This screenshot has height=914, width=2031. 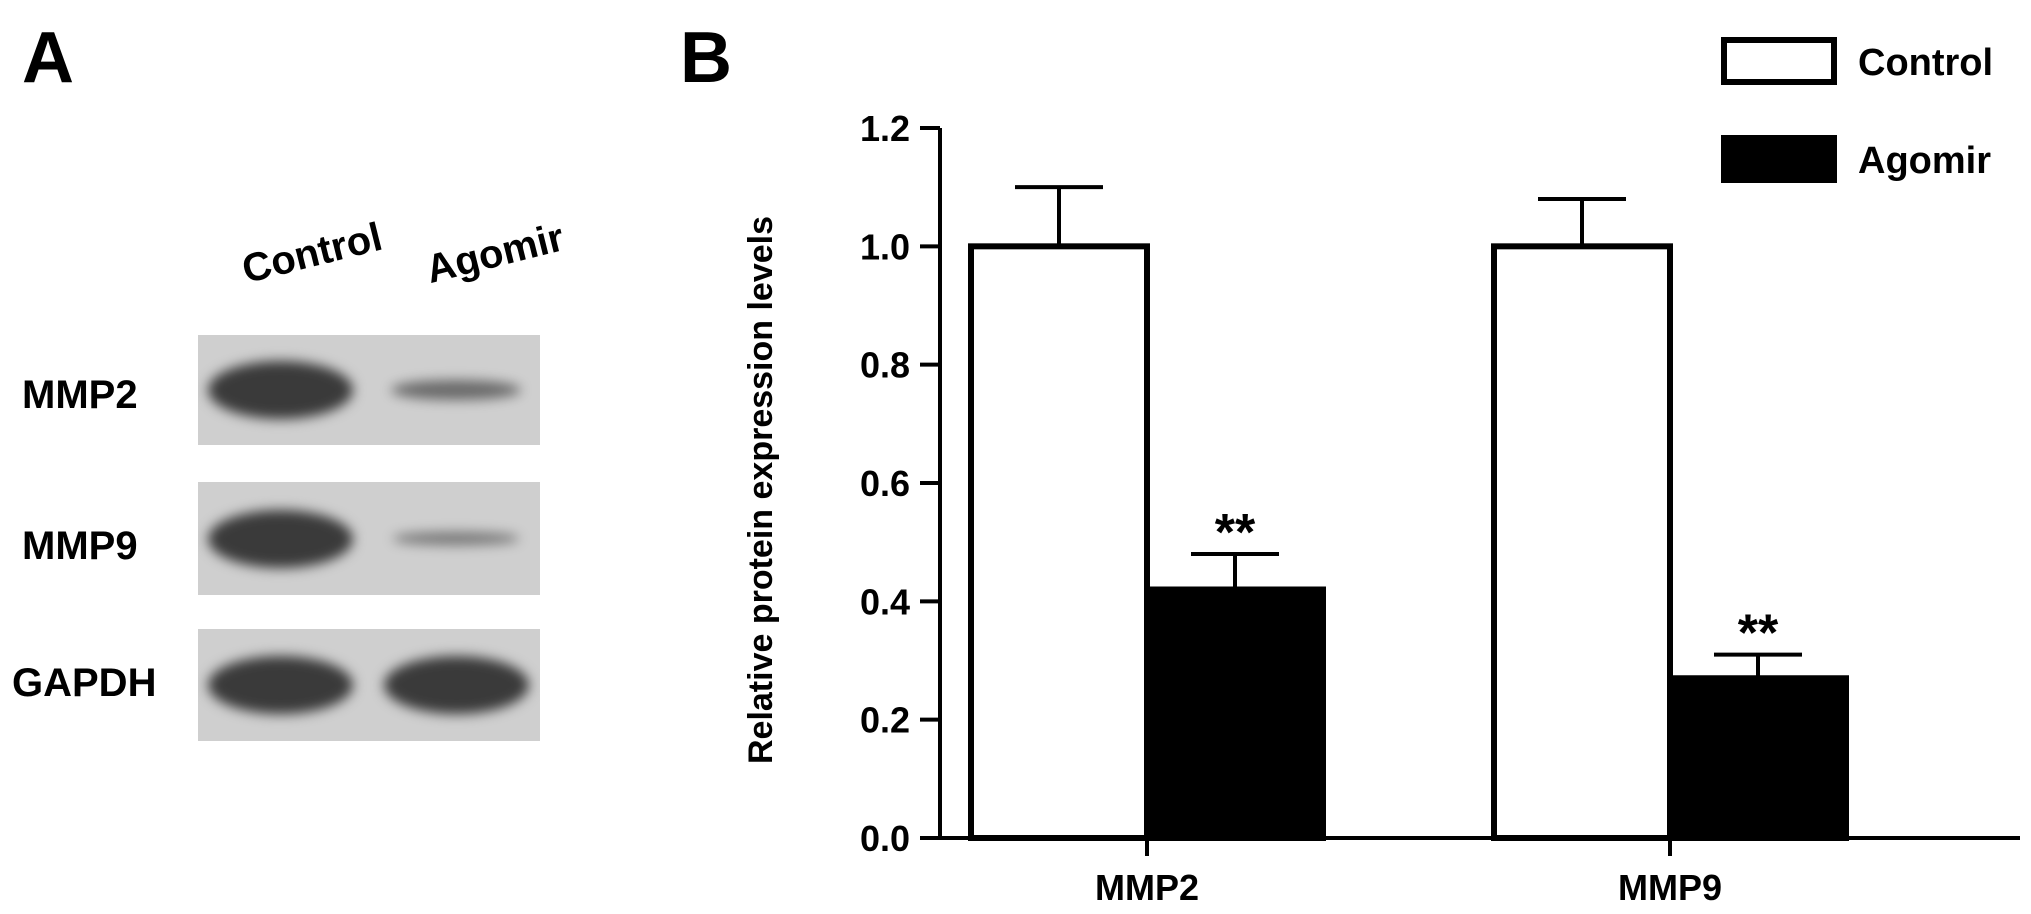 What do you see at coordinates (1779, 159) in the screenshot?
I see `legend-swatch-agomir` at bounding box center [1779, 159].